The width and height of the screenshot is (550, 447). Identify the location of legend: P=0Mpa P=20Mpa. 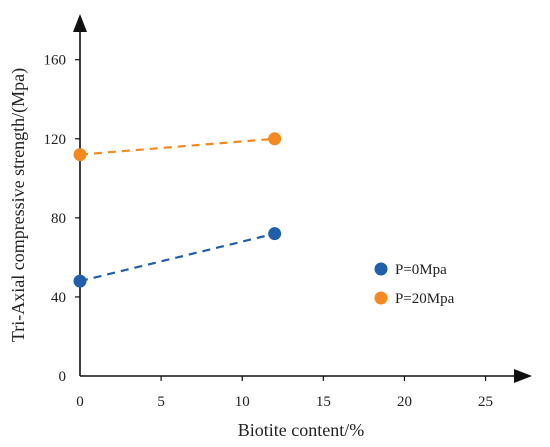
(414, 284).